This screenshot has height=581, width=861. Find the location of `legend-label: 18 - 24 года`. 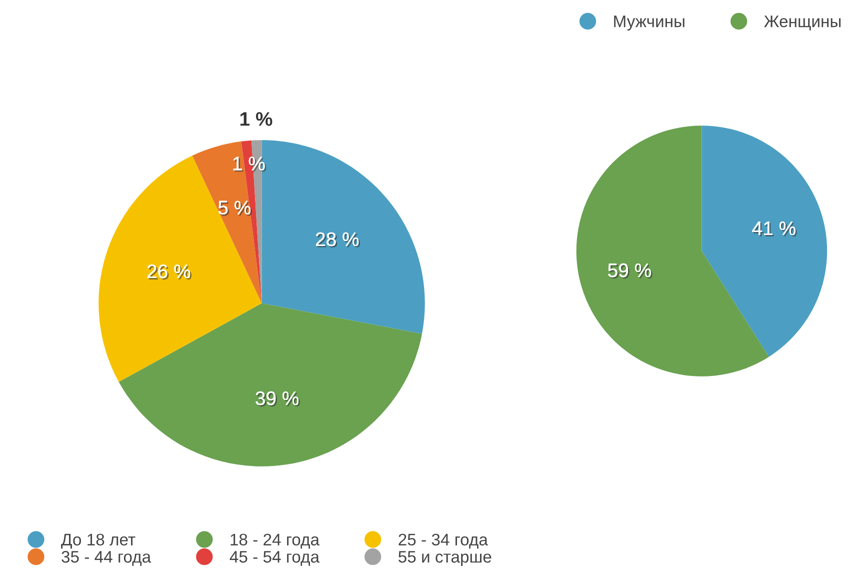

legend-label: 18 - 24 года is located at coordinates (275, 541).